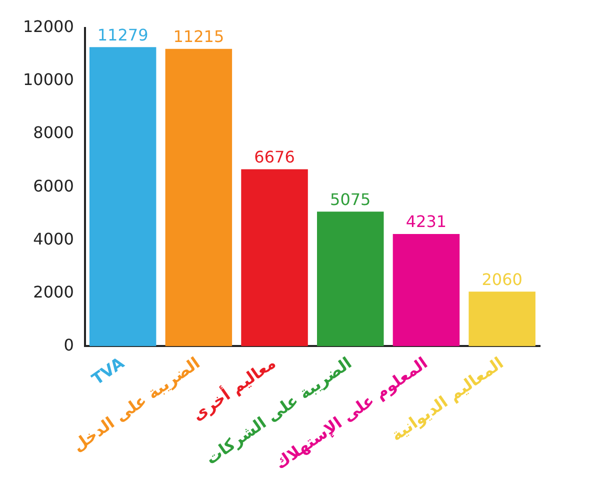 This screenshot has width=600, height=492. I want to click on x-tick-label: TVA, so click(108, 370).